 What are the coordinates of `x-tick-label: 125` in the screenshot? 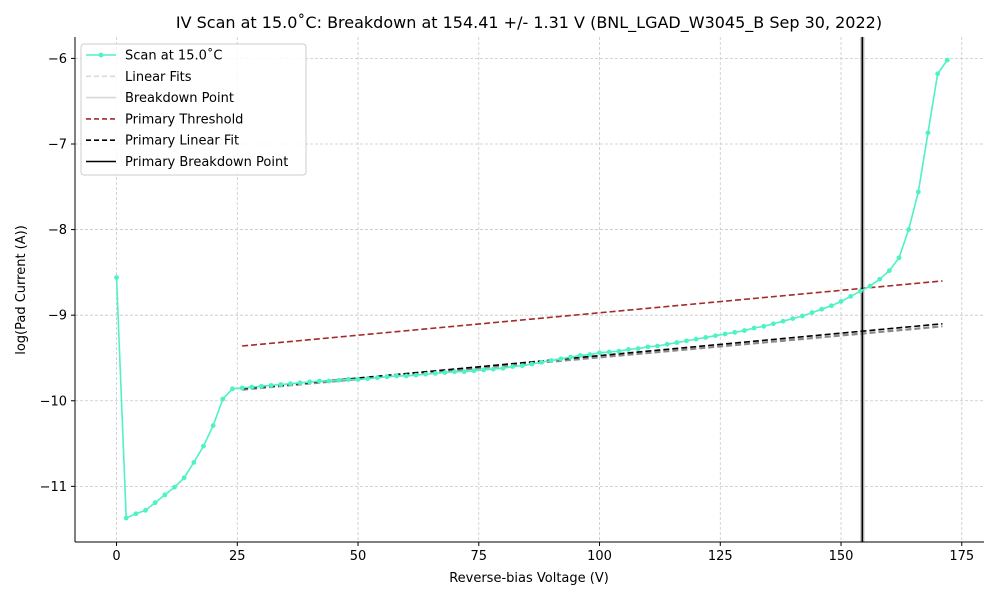 It's located at (720, 556).